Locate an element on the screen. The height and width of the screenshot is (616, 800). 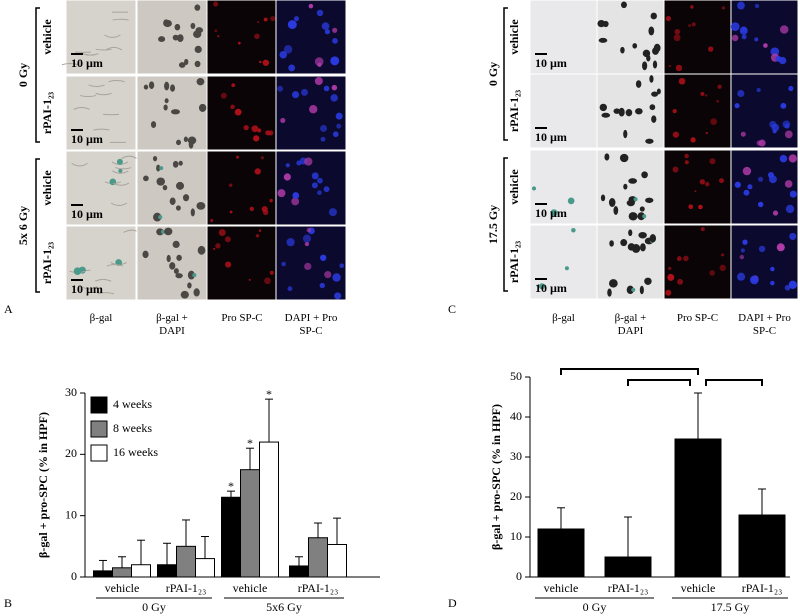
panel-letter: D is located at coordinates (452, 603).